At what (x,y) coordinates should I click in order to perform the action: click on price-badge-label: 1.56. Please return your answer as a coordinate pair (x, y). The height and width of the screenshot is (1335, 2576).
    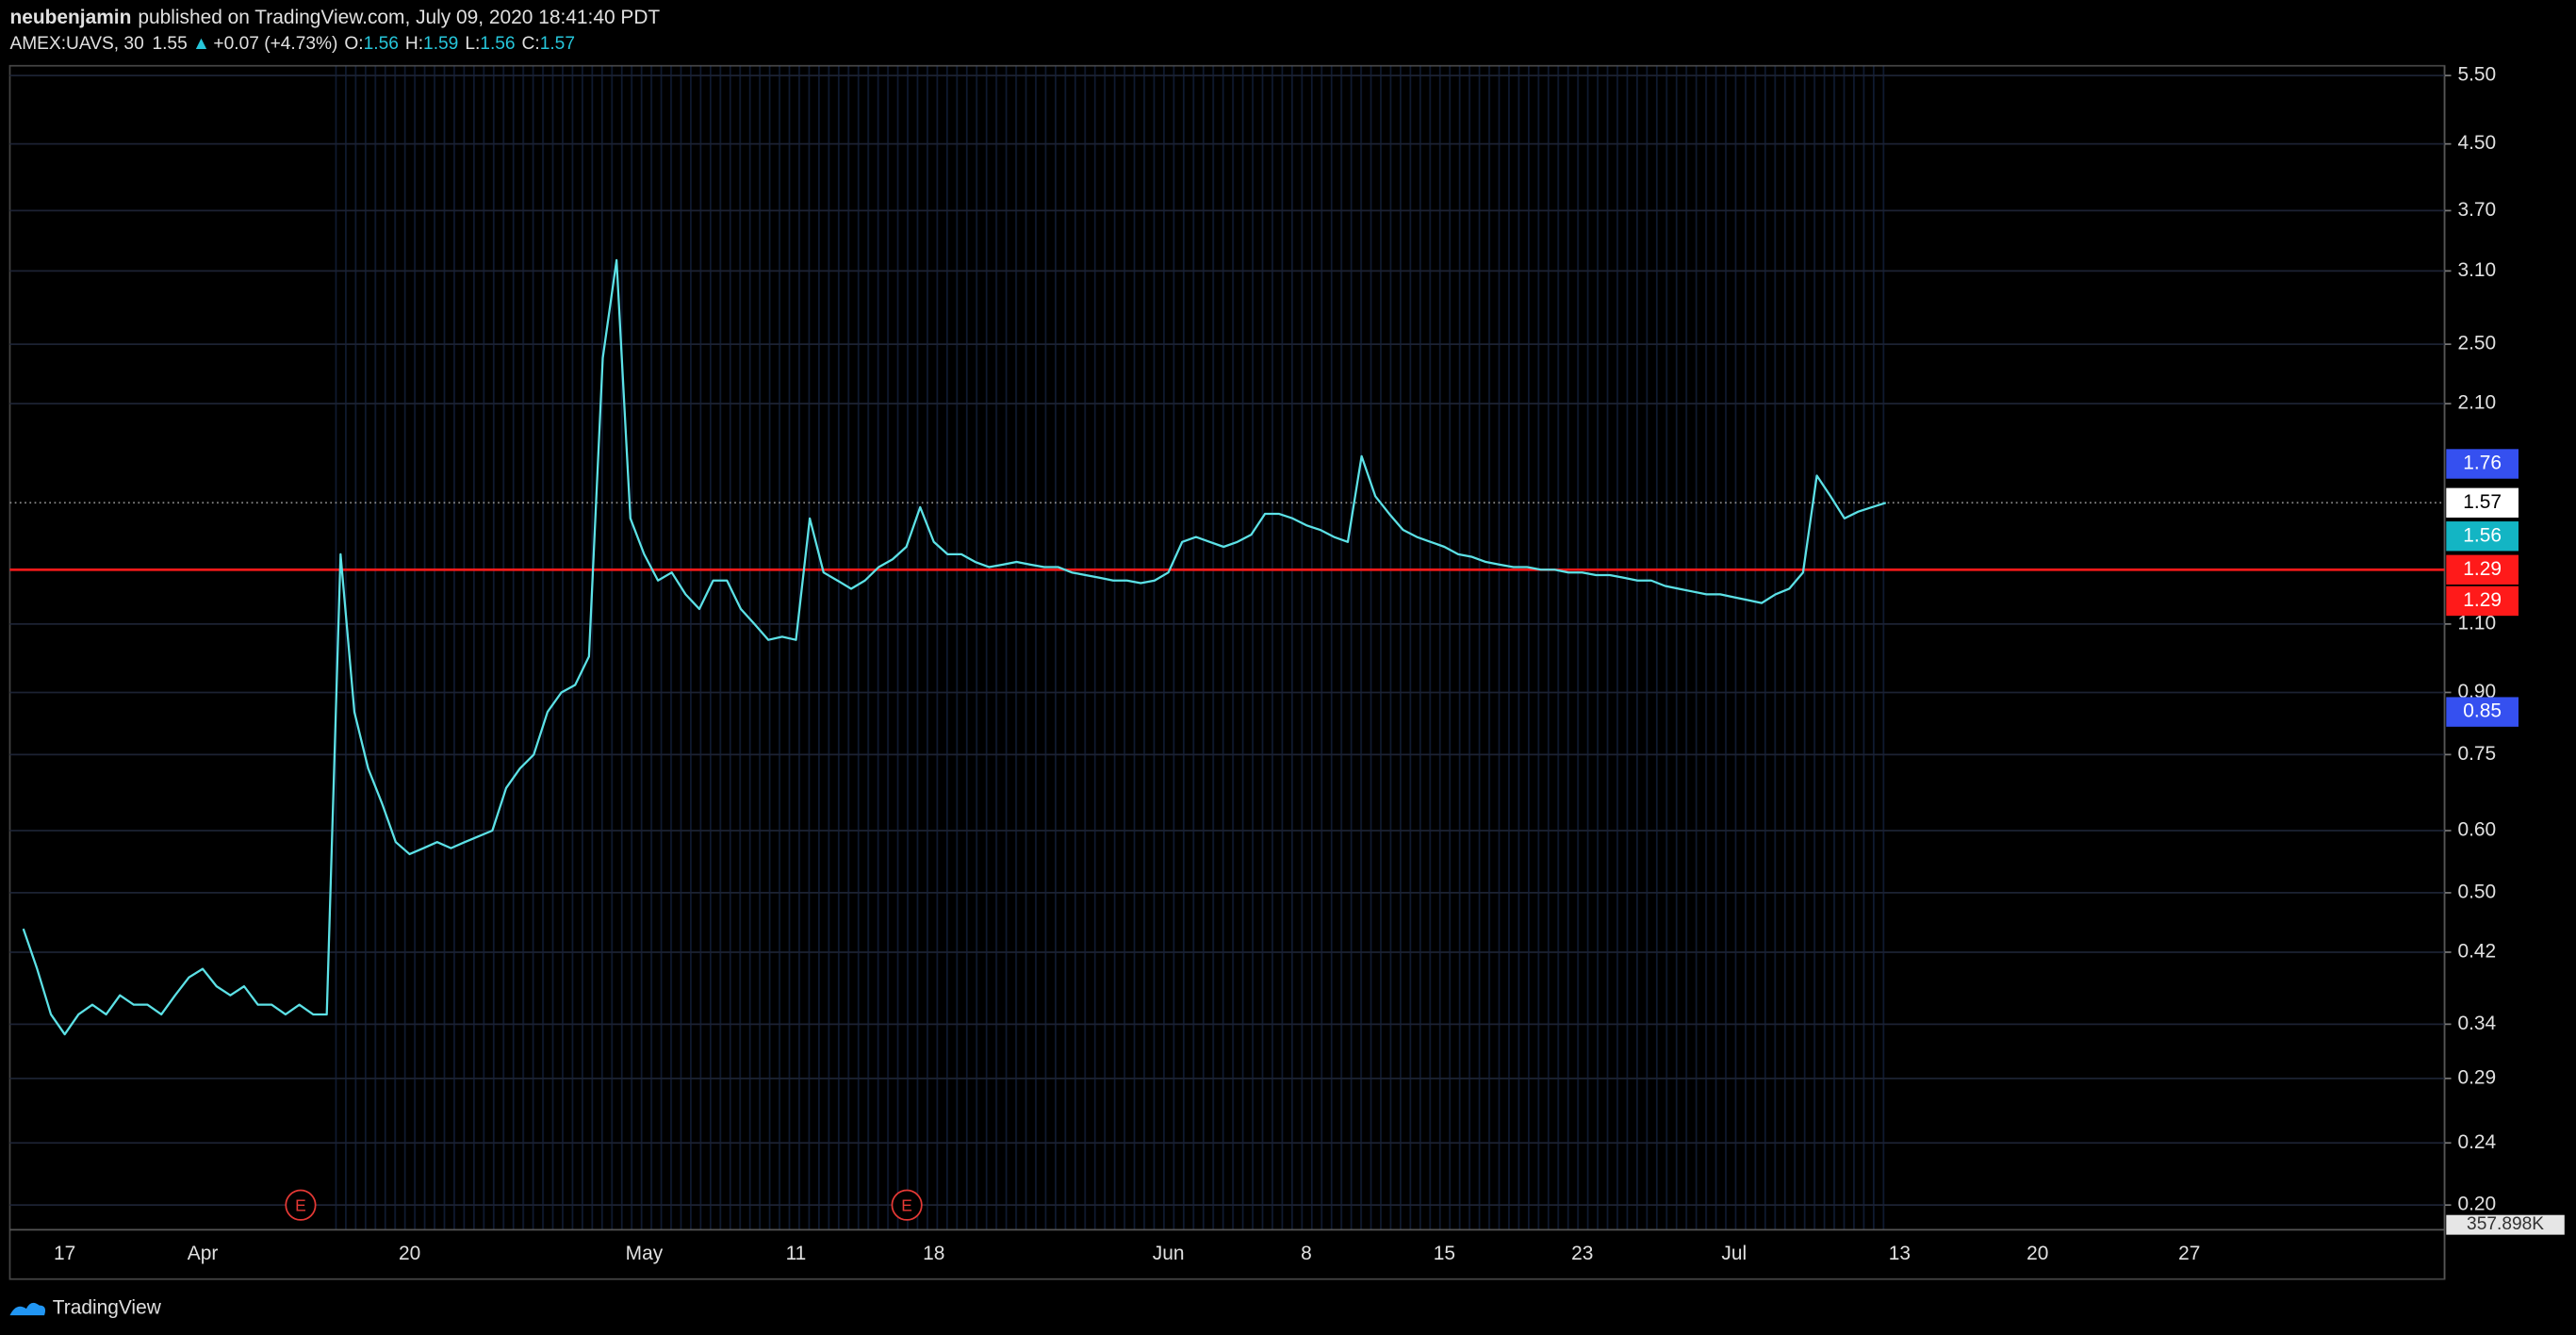
    Looking at the image, I should click on (2482, 535).